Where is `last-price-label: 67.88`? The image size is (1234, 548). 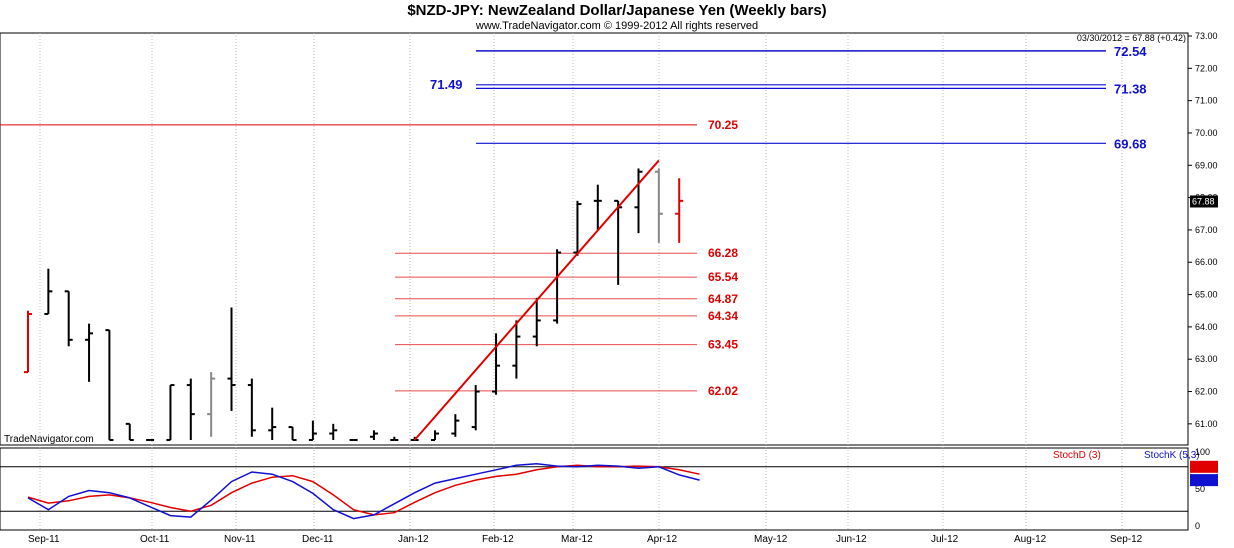
last-price-label: 67.88 is located at coordinates (1203, 201).